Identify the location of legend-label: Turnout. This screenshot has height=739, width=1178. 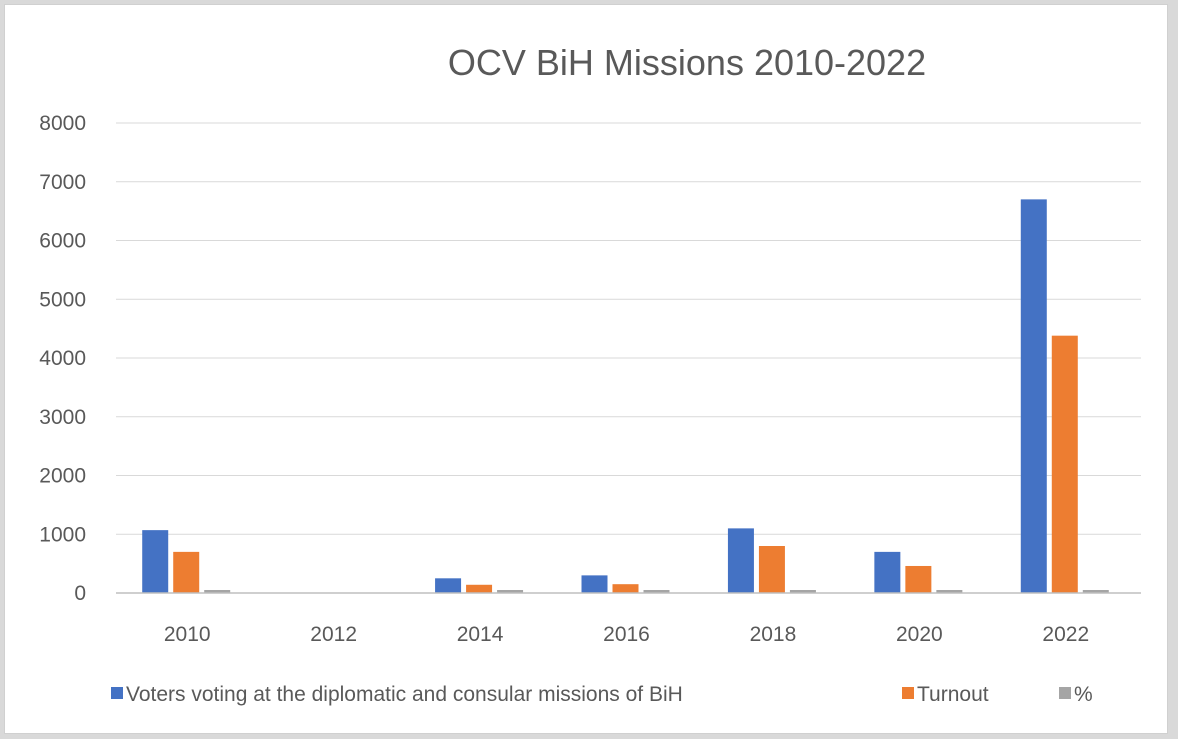
(953, 694).